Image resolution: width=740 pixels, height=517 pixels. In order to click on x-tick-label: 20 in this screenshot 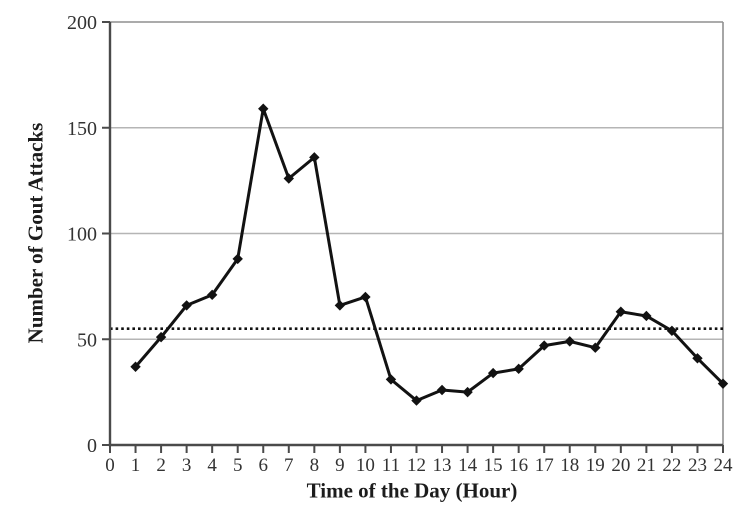, I will do `click(620, 465)`.